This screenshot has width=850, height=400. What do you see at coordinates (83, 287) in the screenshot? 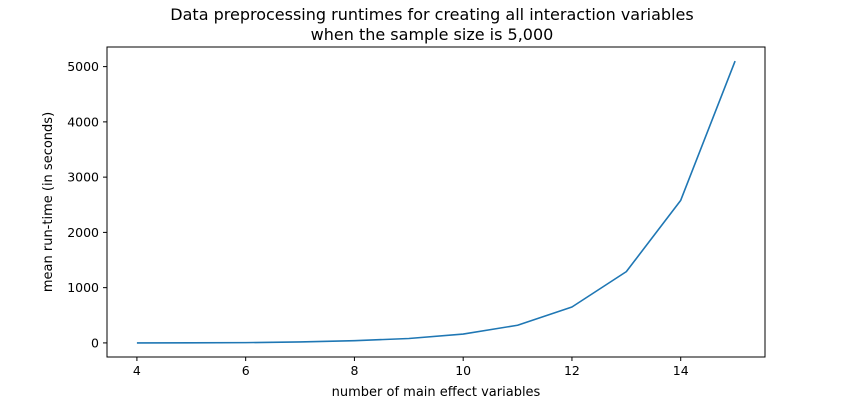
I see `y-tick-label: 1000` at bounding box center [83, 287].